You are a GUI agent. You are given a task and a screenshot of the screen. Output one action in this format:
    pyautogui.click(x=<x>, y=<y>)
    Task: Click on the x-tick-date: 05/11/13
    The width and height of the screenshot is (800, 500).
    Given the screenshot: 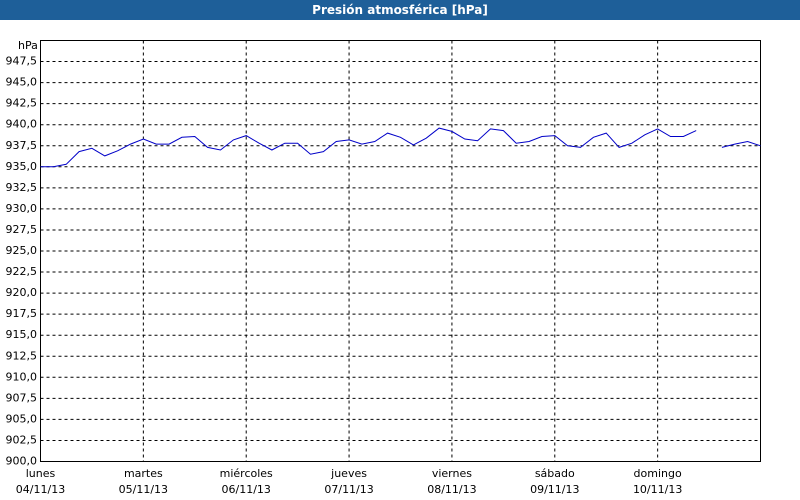 What is the action you would take?
    pyautogui.click(x=143, y=489)
    